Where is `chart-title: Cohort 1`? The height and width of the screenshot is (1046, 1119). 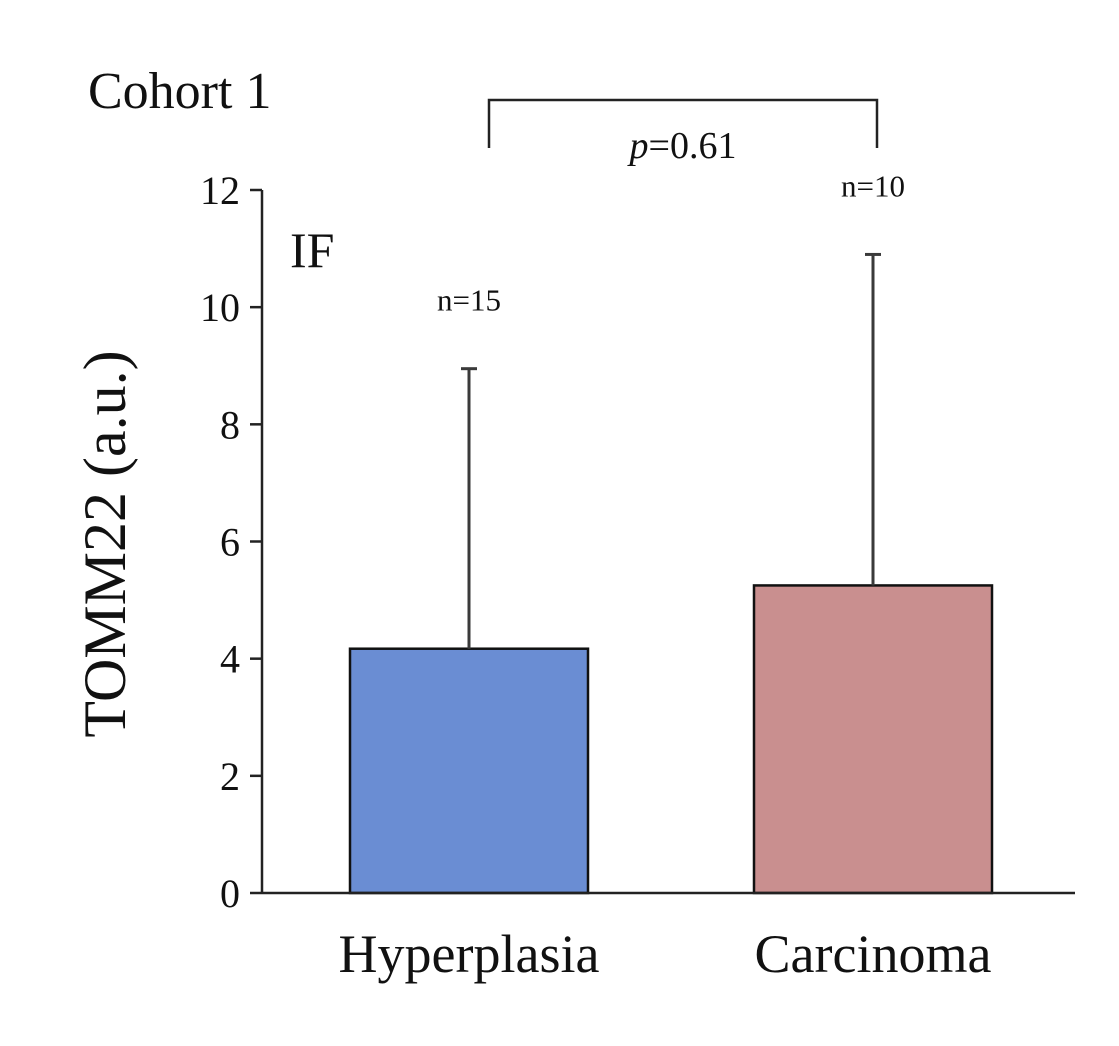
chart-title: Cohort 1 is located at coordinates (179, 91).